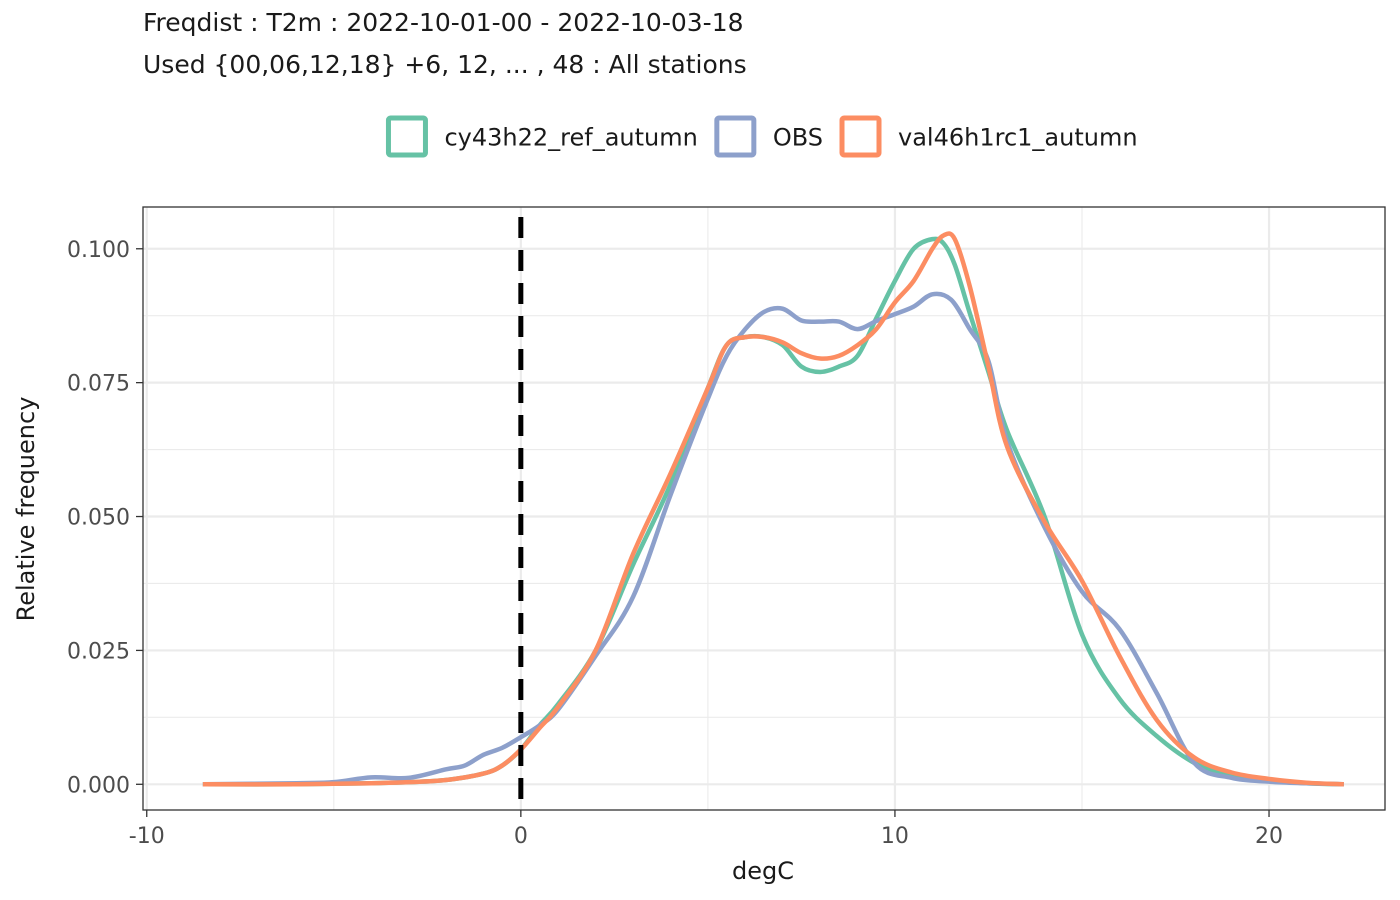 The image size is (1400, 900). I want to click on y-tick-label: 0.075, so click(98, 384).